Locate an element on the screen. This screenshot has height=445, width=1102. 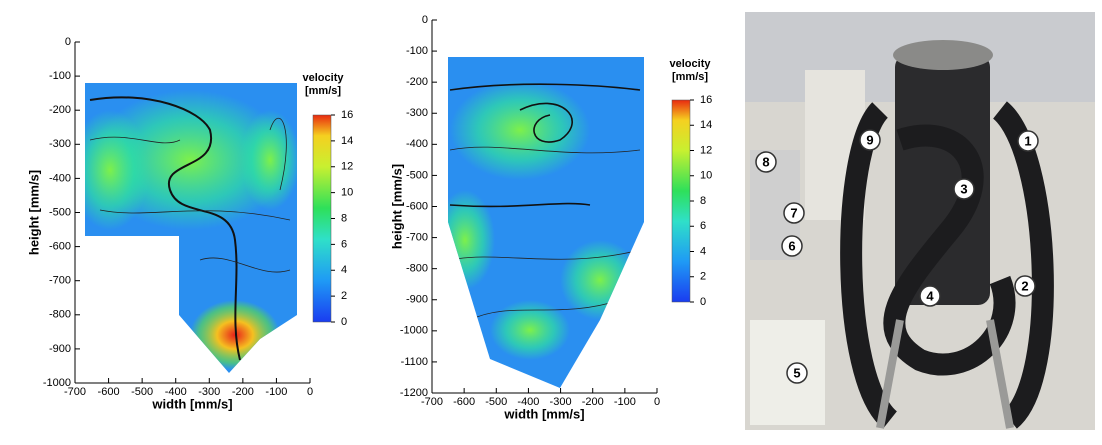
photo-label: 8 is located at coordinates (765, 161).